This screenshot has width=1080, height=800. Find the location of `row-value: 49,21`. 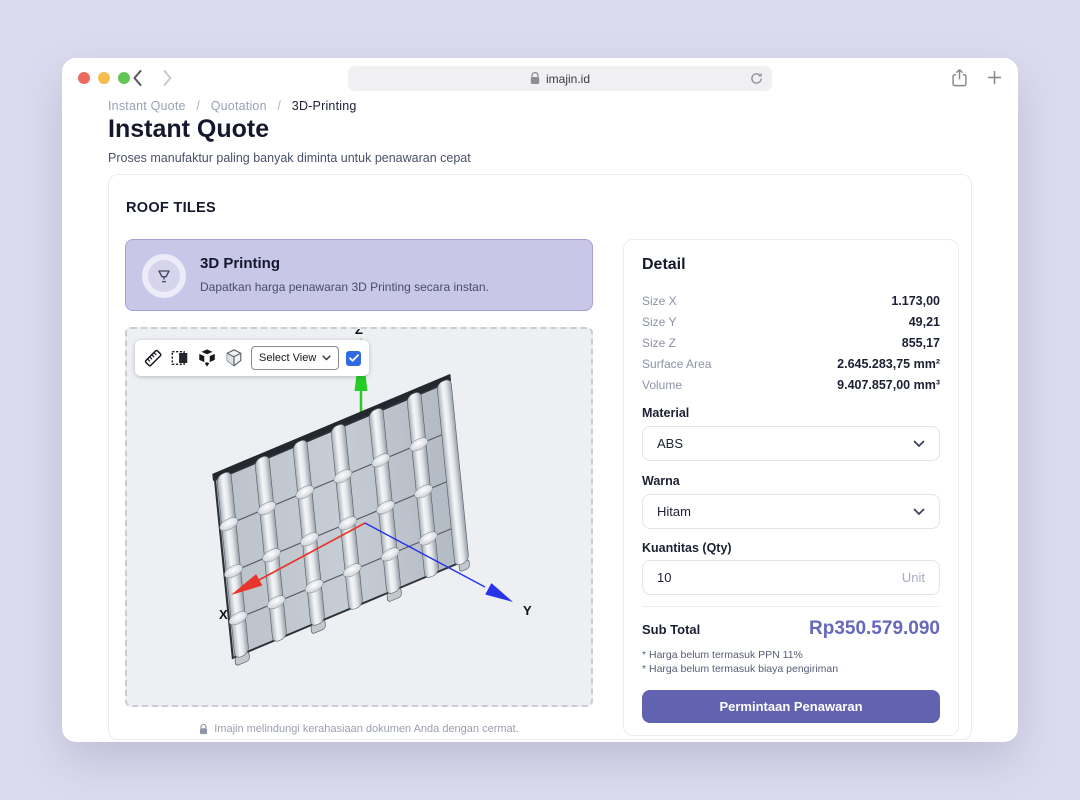

row-value: 49,21 is located at coordinates (924, 321).